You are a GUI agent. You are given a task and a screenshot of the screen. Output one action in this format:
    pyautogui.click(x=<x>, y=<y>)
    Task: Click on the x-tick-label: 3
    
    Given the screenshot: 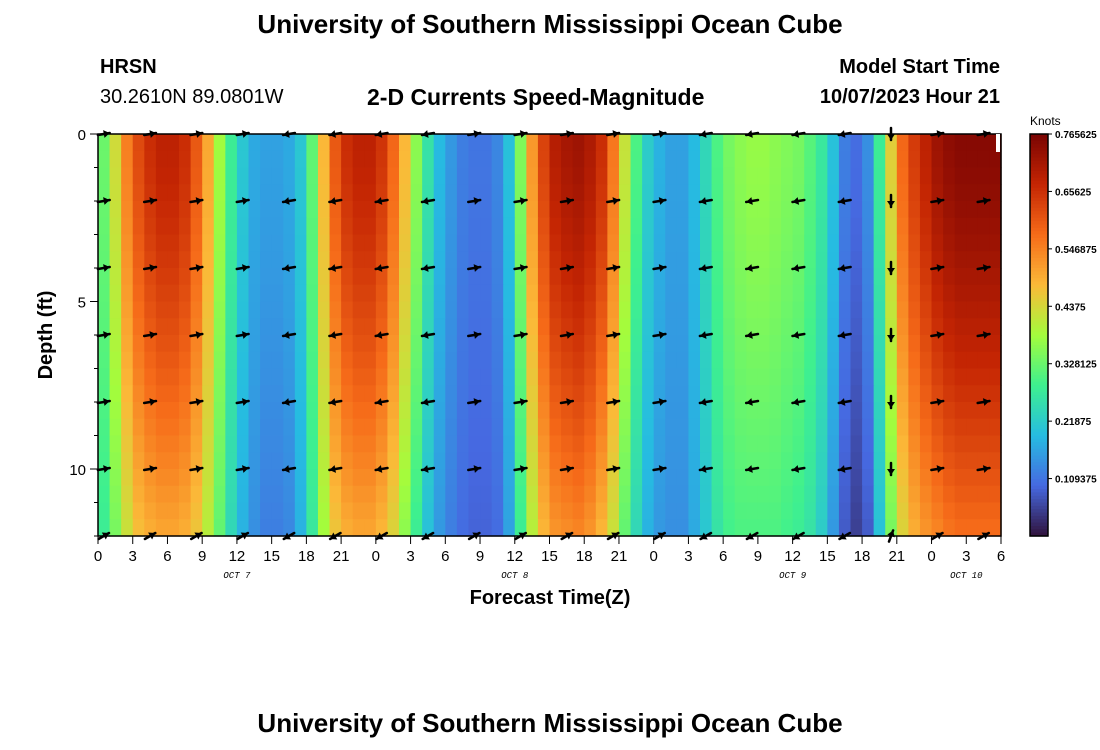 What is the action you would take?
    pyautogui.click(x=410, y=556)
    